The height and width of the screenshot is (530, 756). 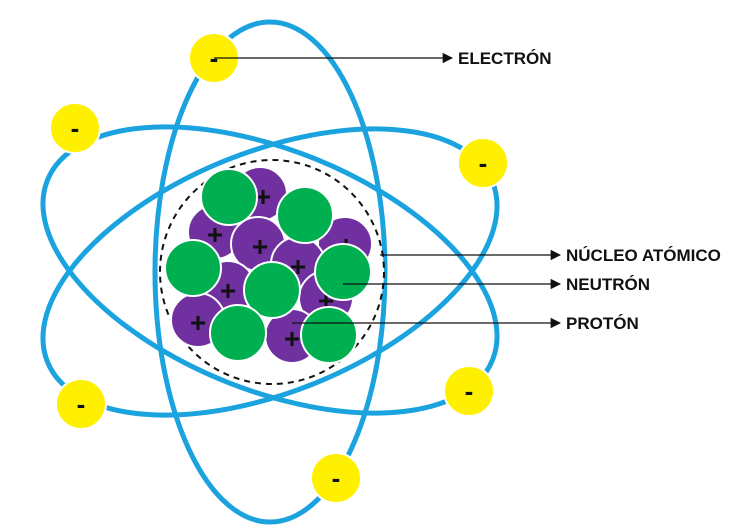 What do you see at coordinates (505, 58) in the screenshot?
I see `electron-label: ELECTRÓN` at bounding box center [505, 58].